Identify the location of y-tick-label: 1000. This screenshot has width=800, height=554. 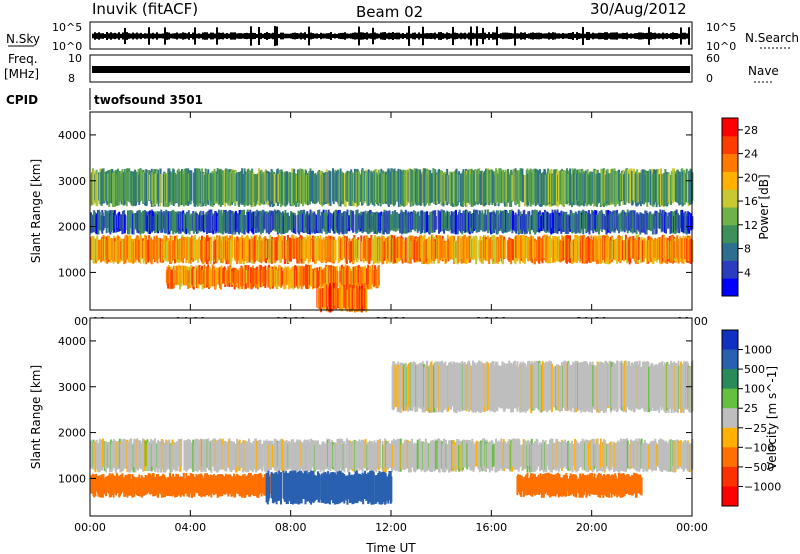
(72, 272).